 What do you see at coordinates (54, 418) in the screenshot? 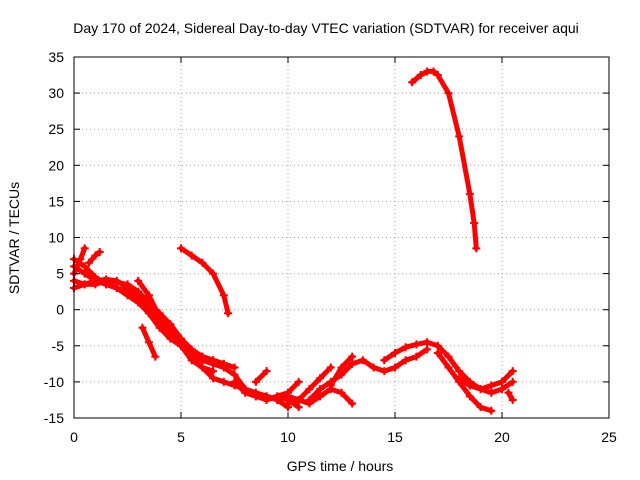
I see `y-tick-label: -15` at bounding box center [54, 418].